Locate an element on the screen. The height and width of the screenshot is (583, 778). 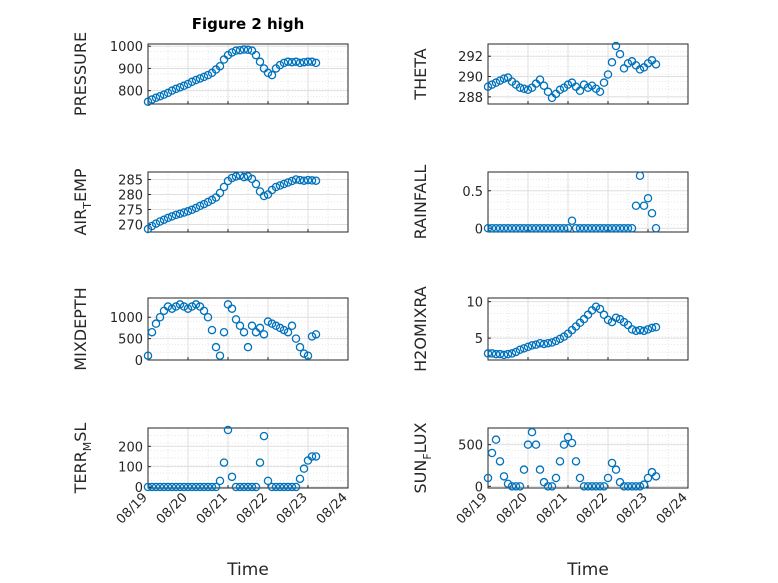
y-tick-label: 0 is located at coordinates (479, 229).